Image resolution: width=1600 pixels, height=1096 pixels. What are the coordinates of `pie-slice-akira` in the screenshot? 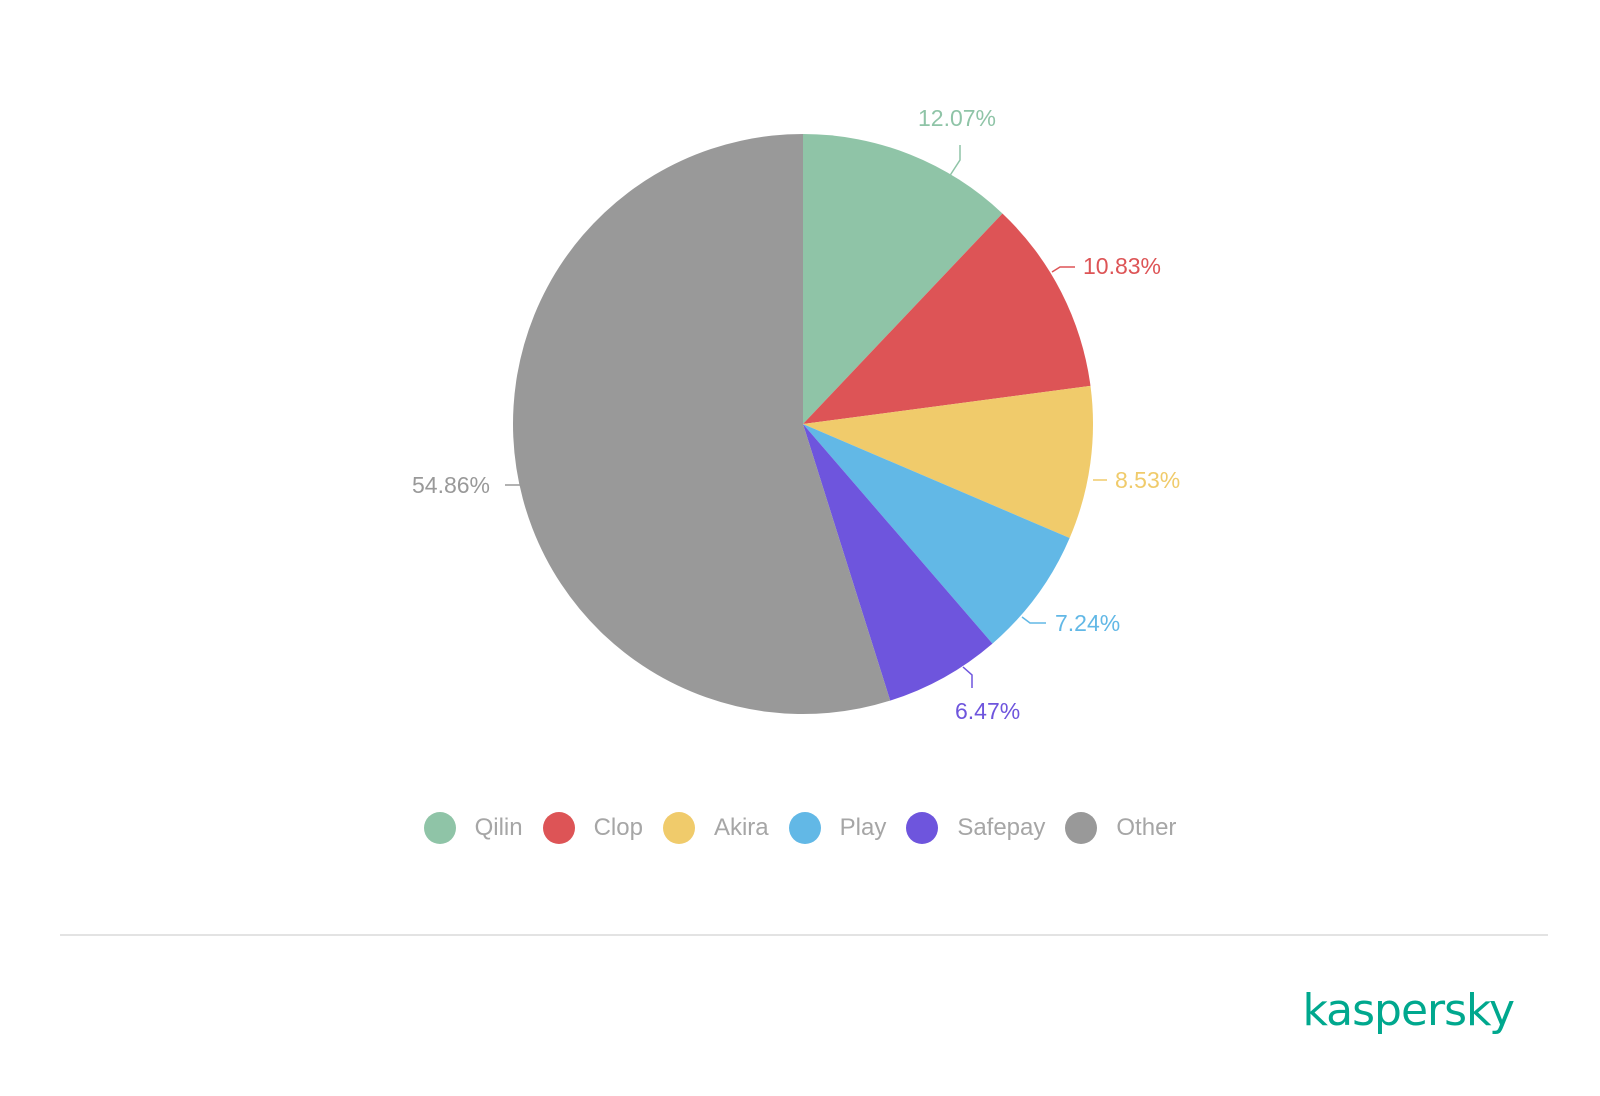 It's located at (948, 462).